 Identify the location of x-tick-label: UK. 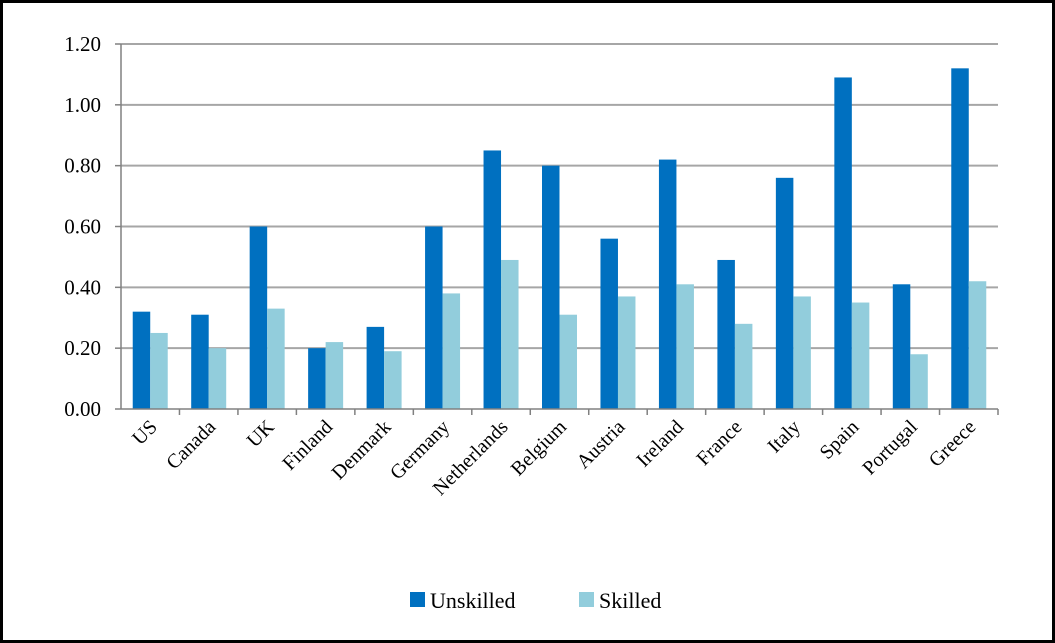
(261, 434).